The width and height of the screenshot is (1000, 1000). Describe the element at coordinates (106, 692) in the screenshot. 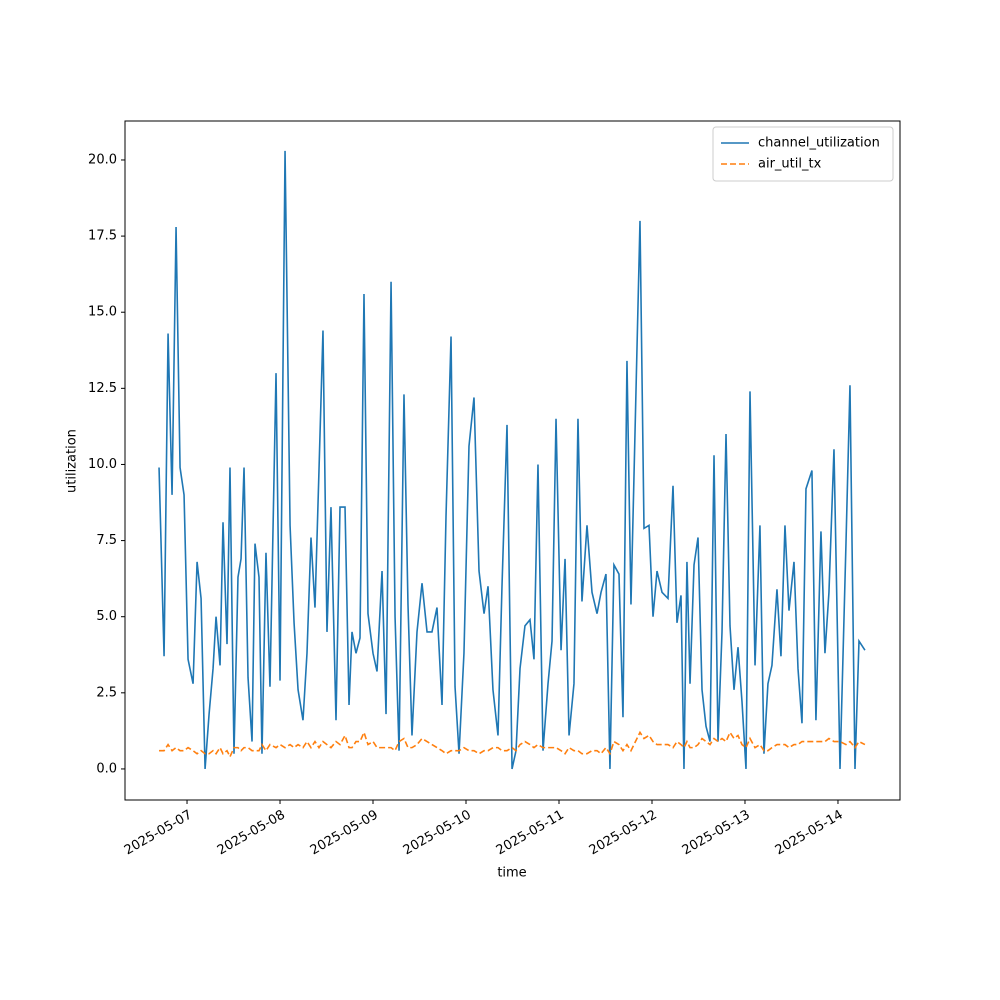

I see `y-tick-label: 2.5` at that location.